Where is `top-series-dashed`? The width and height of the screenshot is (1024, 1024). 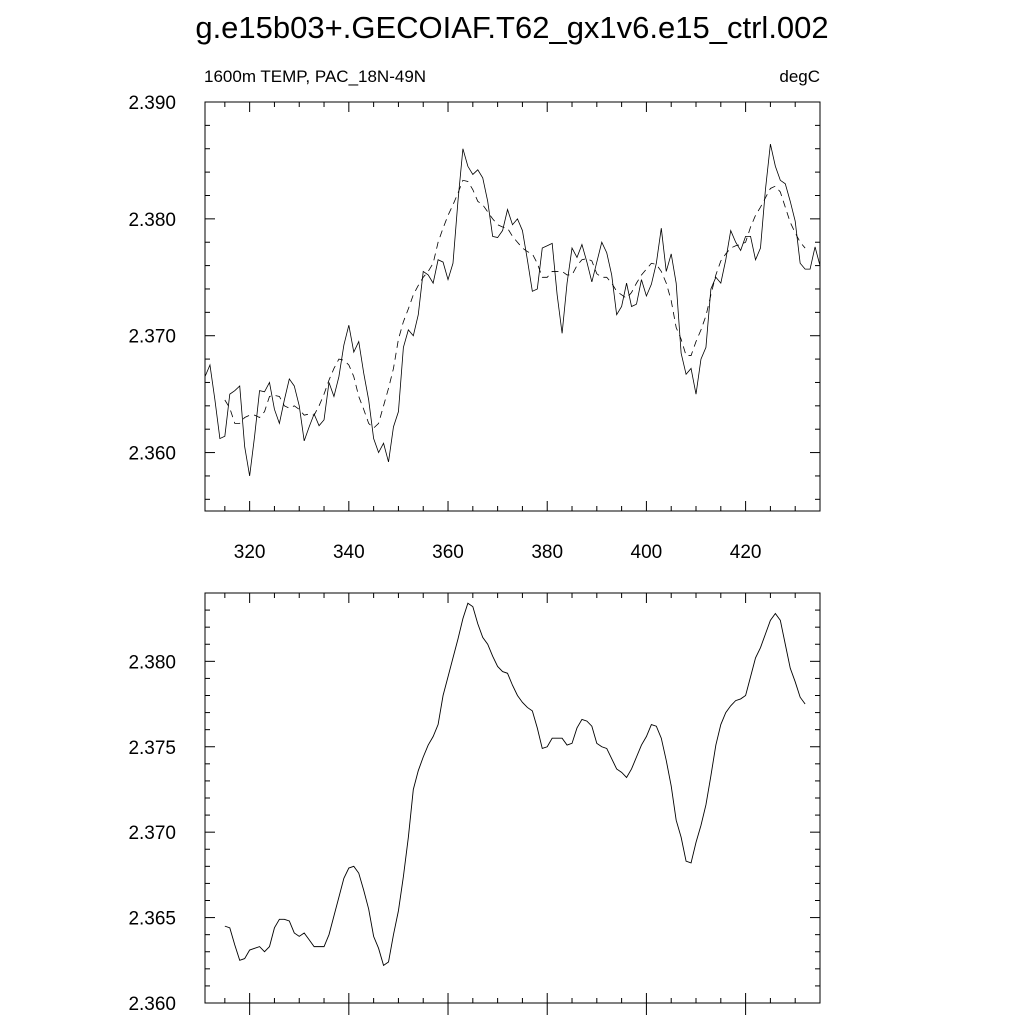
top-series-dashed is located at coordinates (515, 304).